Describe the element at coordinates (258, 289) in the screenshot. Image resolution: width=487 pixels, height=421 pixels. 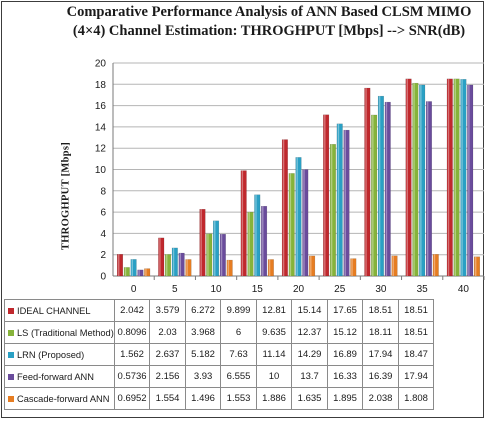
I see `x-tick-label: 15` at that location.